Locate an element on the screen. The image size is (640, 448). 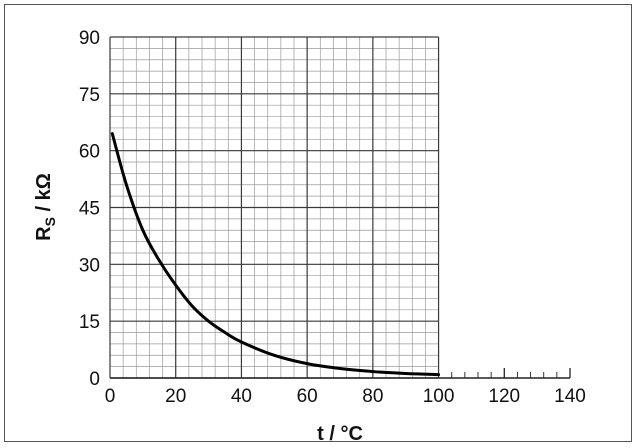
x-tick-labels: 0 20 40 60 80 100 120 140 is located at coordinates (345, 396).